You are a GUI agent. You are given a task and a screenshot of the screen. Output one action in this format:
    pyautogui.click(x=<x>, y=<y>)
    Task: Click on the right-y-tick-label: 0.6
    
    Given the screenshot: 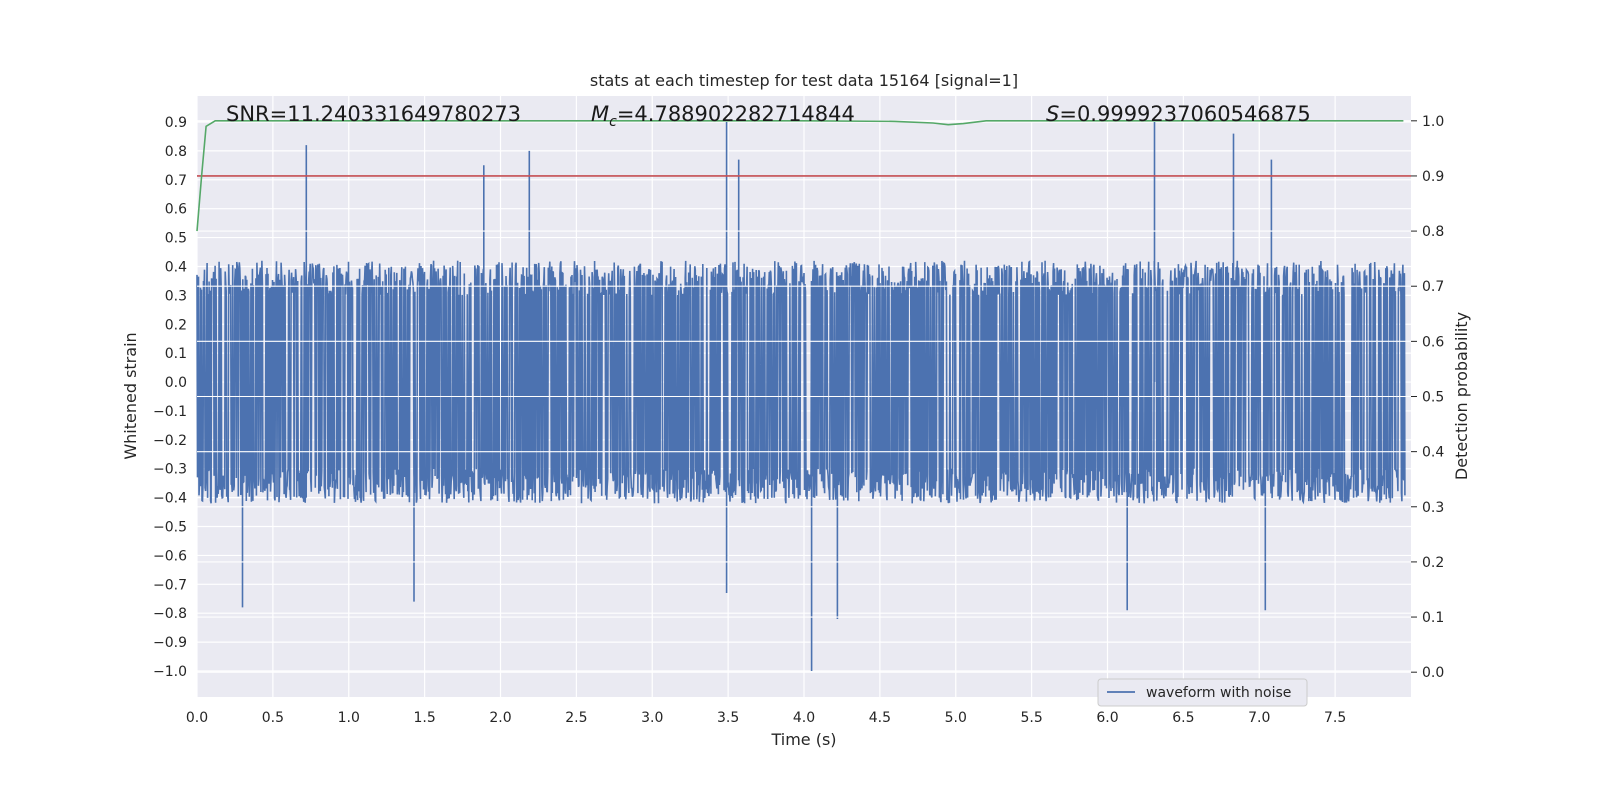 What is the action you would take?
    pyautogui.click(x=1433, y=342)
    